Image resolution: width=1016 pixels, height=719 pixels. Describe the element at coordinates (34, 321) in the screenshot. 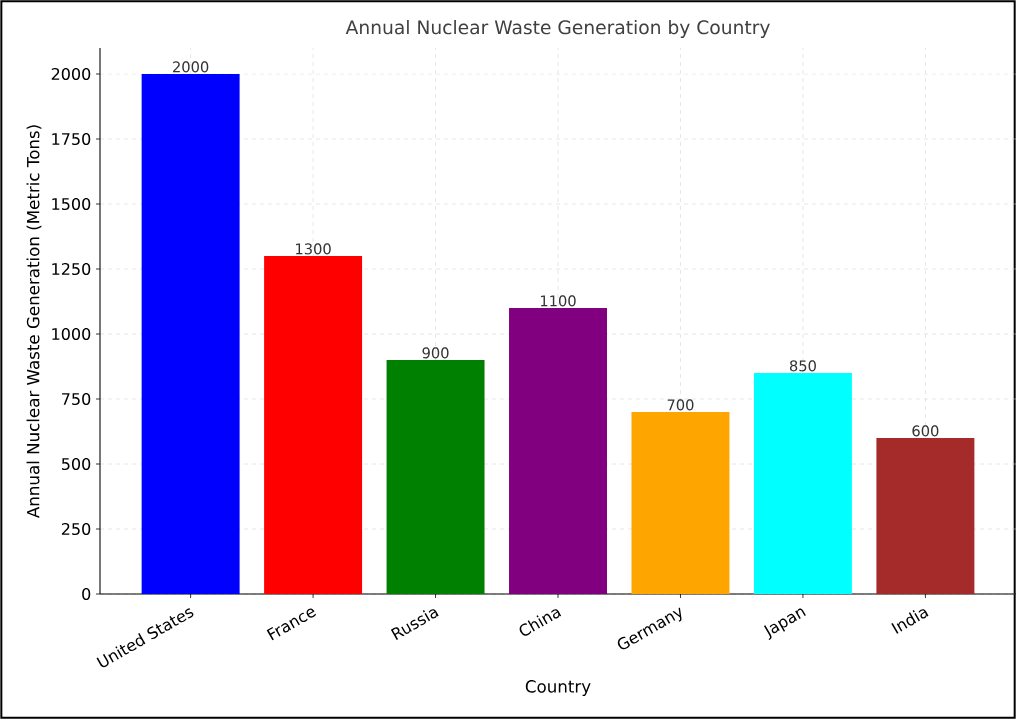

I see `y-axis-title: Annual Nuclear Waste Generation (Metric Tons)` at that location.